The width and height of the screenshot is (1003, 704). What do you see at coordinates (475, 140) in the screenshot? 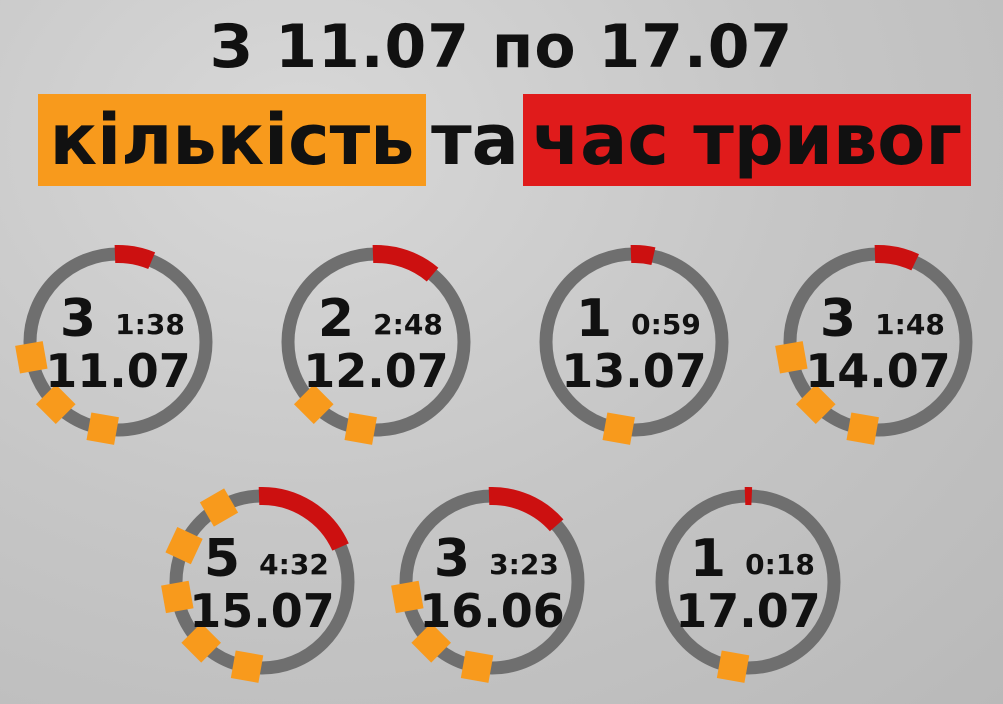
I see `subtitle-and: та` at bounding box center [475, 140].